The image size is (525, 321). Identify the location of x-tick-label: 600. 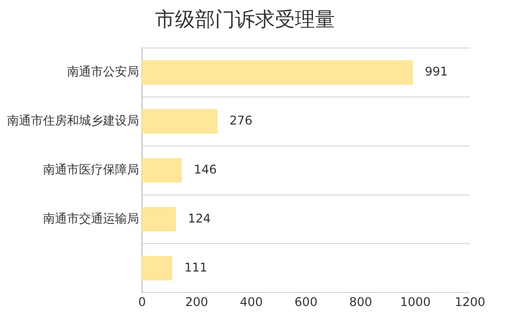
(306, 301).